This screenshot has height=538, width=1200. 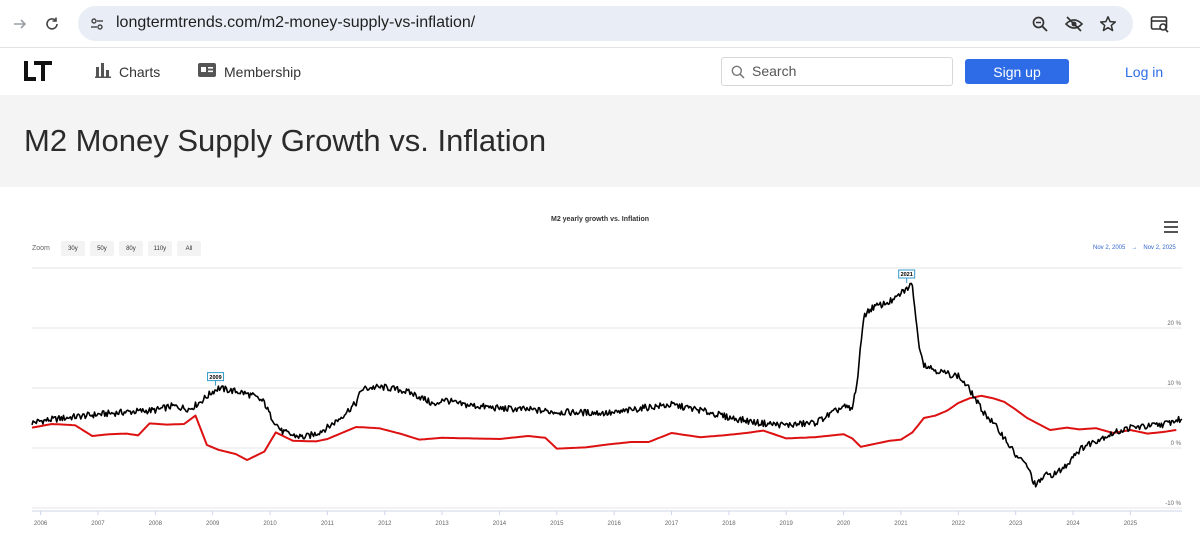 I want to click on search-box, so click(x=837, y=71).